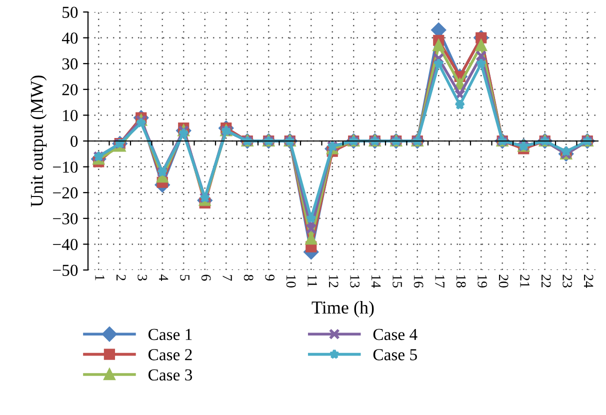 This screenshot has width=606, height=415. I want to click on x-tick-label: 20, so click(503, 281).